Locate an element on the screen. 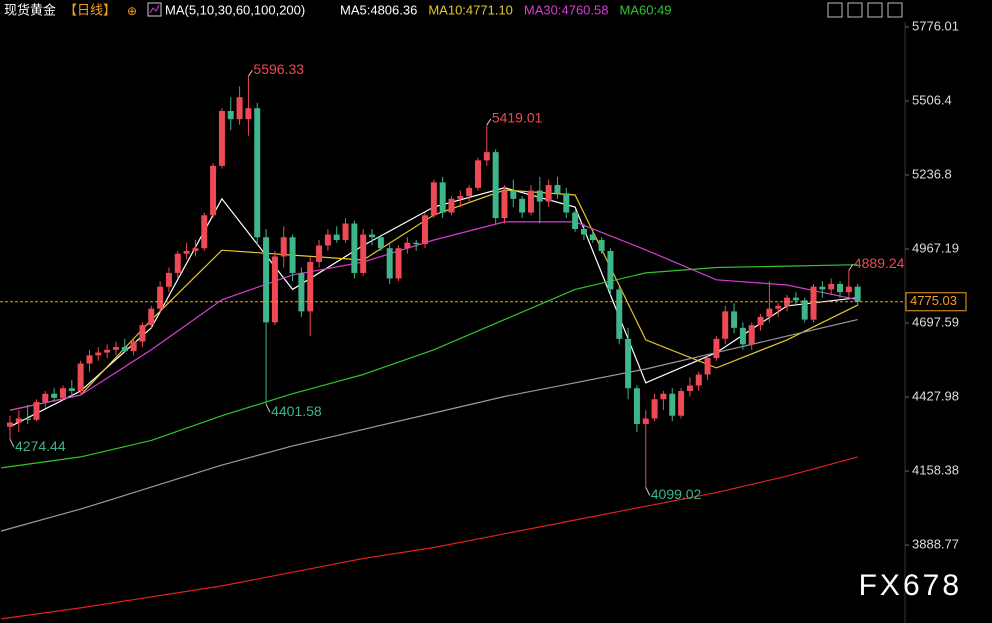 Image resolution: width=992 pixels, height=623 pixels. watermark: FX678 is located at coordinates (910, 585).